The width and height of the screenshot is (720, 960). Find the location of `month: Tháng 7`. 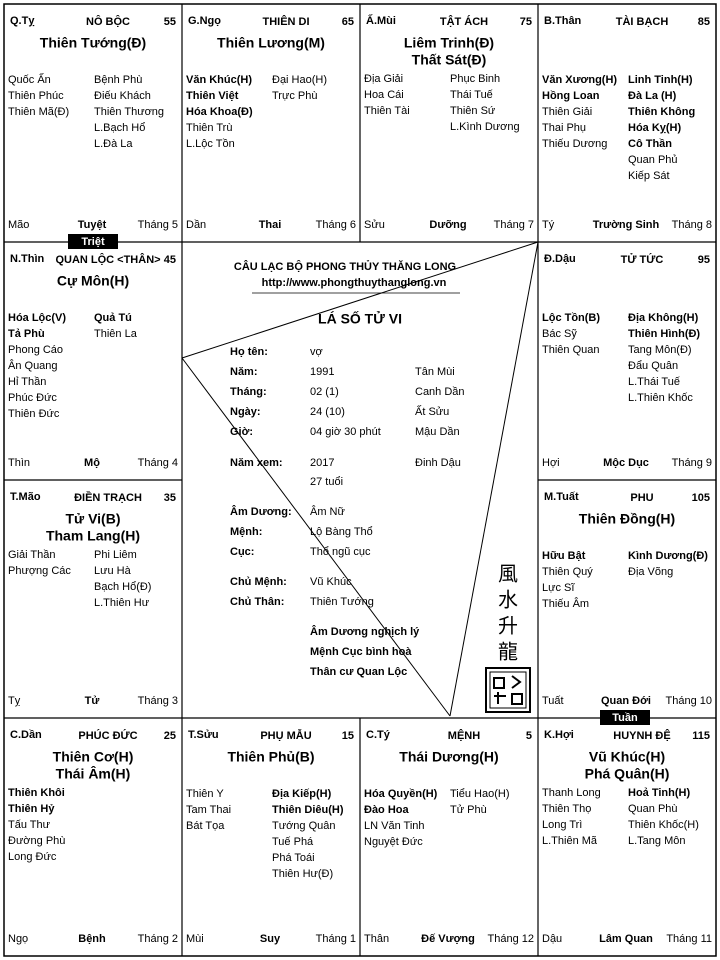

month: Tháng 7 is located at coordinates (514, 225).